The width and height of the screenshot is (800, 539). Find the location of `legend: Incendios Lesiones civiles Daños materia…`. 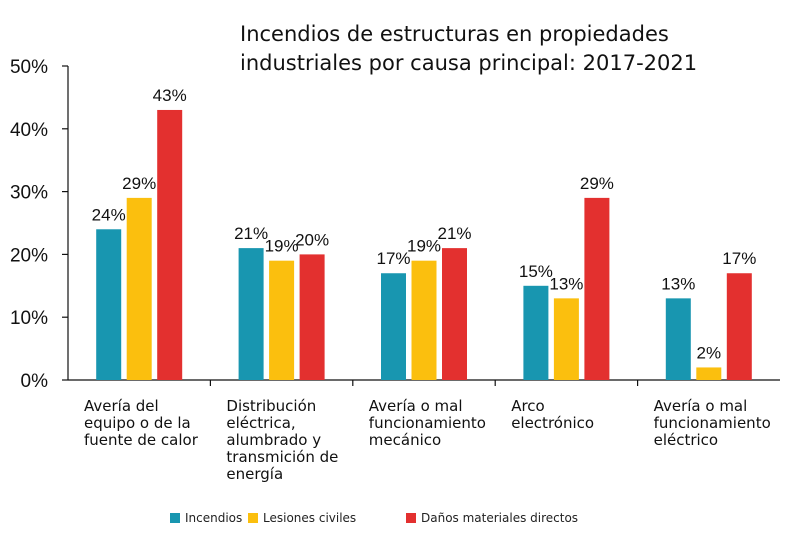

legend: Incendios Lesiones civiles Daños materia… is located at coordinates (400, 521).